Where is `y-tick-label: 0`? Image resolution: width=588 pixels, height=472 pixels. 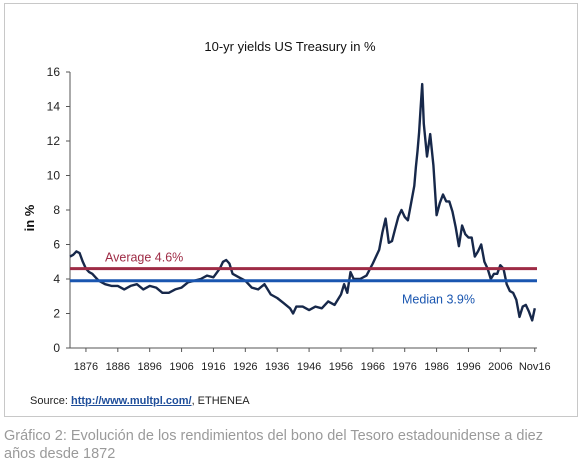 y-tick-label: 0 is located at coordinates (56, 348).